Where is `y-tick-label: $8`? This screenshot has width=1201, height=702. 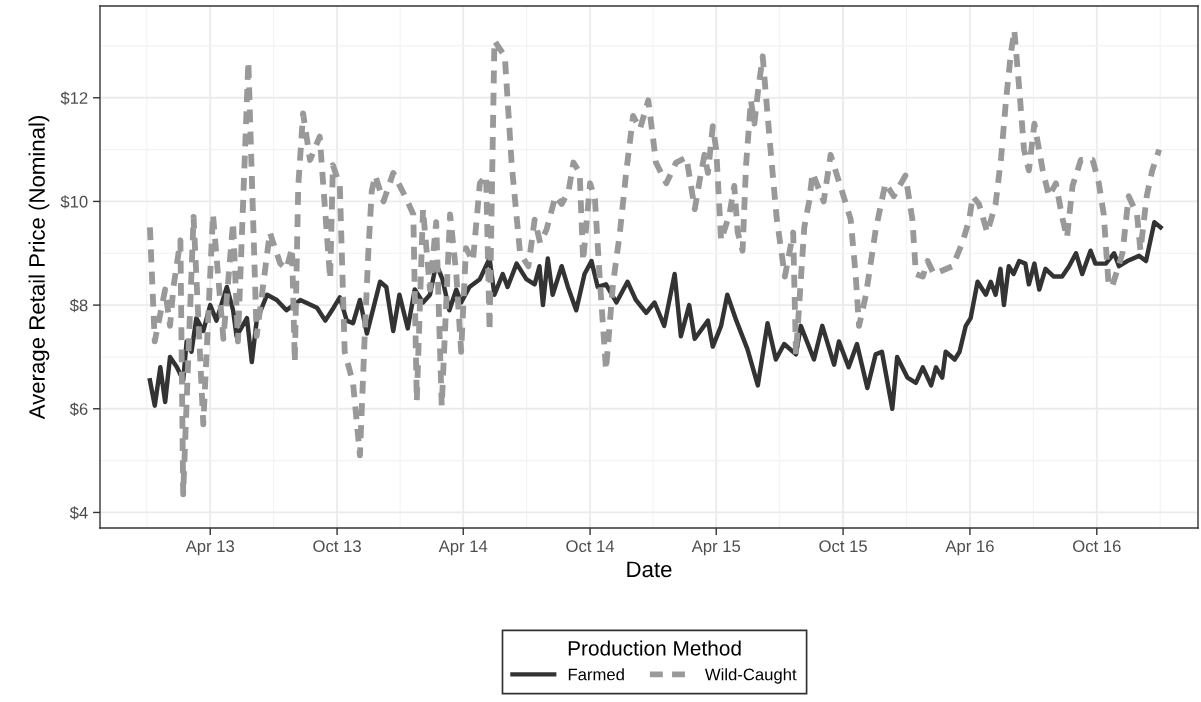
y-tick-label: $8 is located at coordinates (78, 305).